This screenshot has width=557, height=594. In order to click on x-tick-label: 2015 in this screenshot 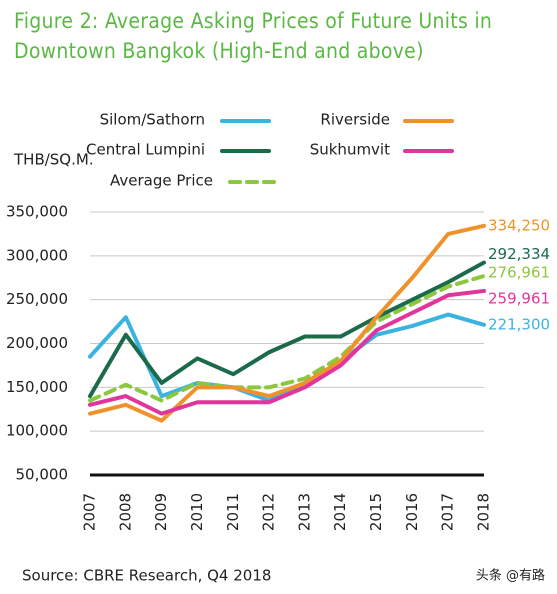, I will do `click(376, 512)`.